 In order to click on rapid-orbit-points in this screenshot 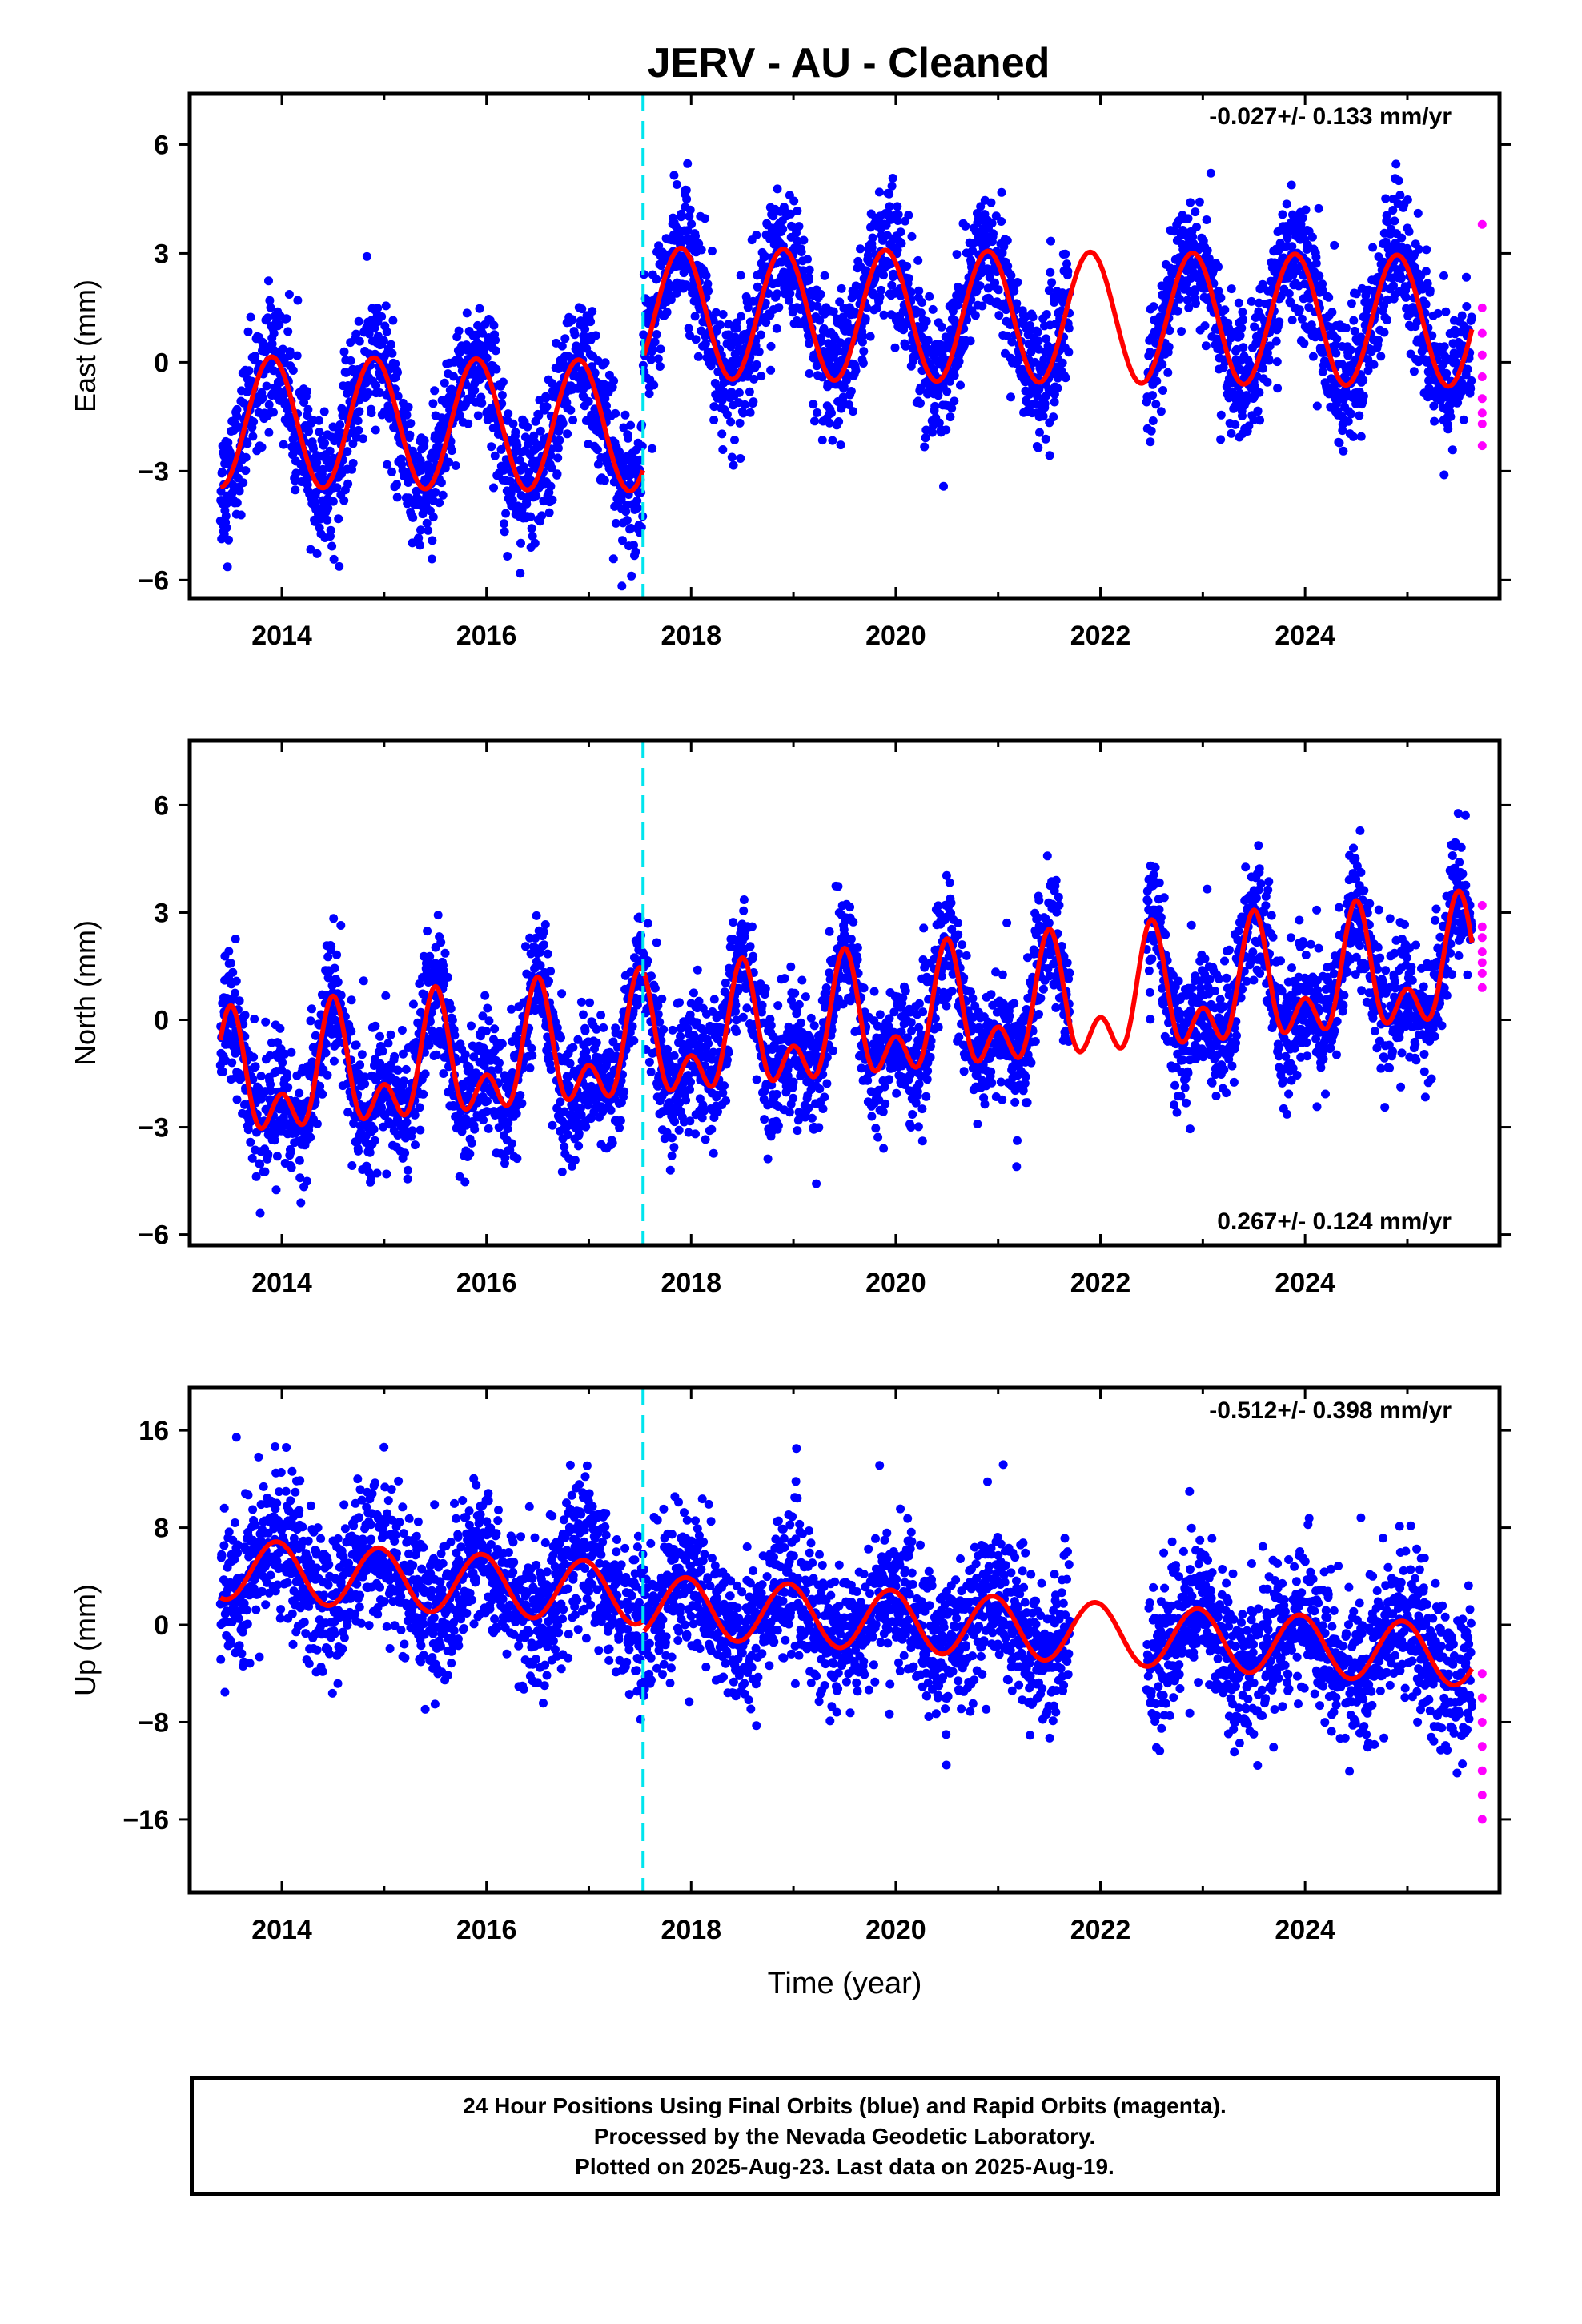, I will do `click(1482, 335)`.